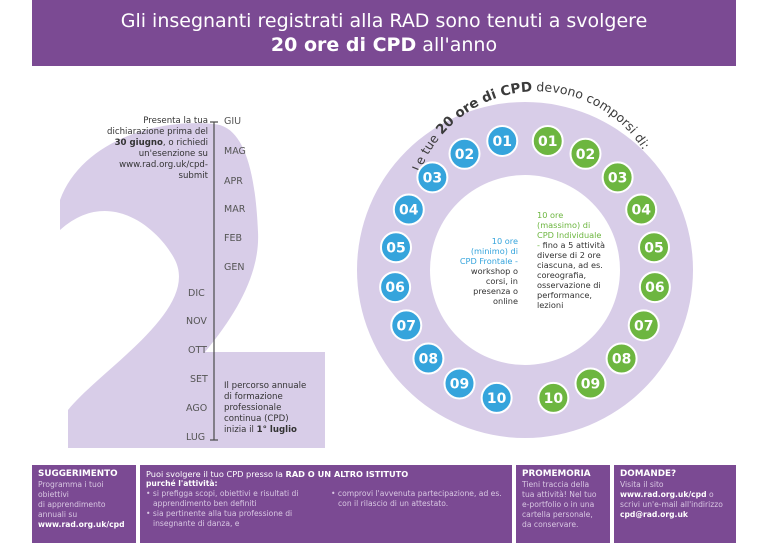  What do you see at coordinates (654, 514) in the screenshot?
I see `cpd-email-link: cpd@rad.org.uk` at bounding box center [654, 514].